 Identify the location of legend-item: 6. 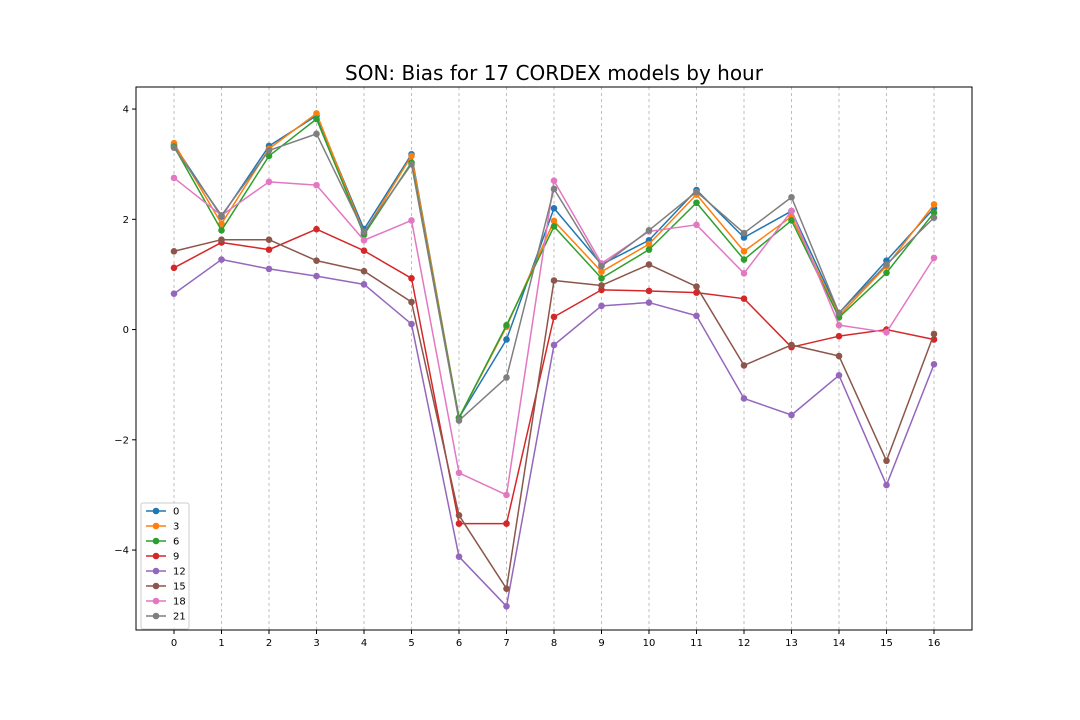
(162, 542).